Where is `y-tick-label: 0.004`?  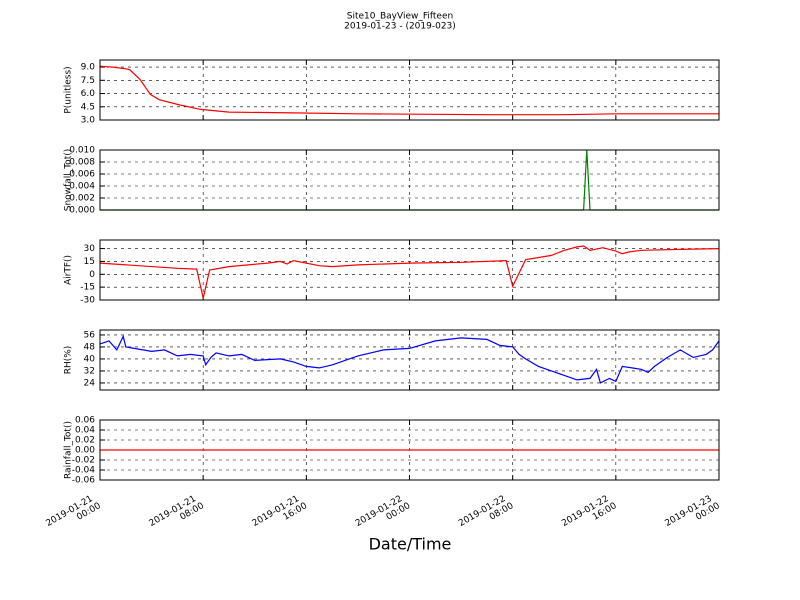
y-tick-label: 0.004 is located at coordinates (82, 187).